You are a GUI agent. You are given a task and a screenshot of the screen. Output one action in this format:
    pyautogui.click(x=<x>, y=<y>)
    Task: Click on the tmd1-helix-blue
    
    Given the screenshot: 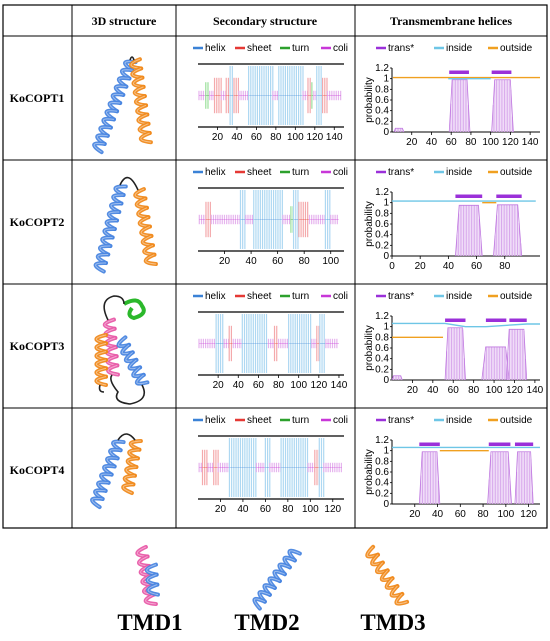 What is the action you would take?
    pyautogui.click(x=152, y=580)
    